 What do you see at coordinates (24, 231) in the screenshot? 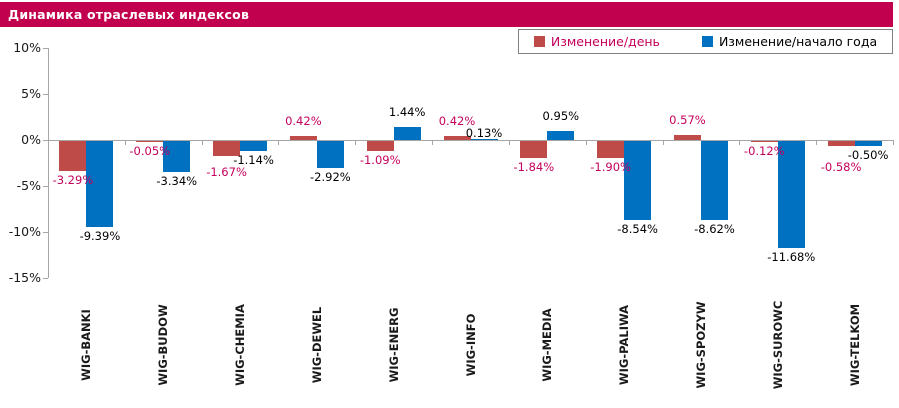
I see `y-axis-tick-label: -10%` at bounding box center [24, 231].